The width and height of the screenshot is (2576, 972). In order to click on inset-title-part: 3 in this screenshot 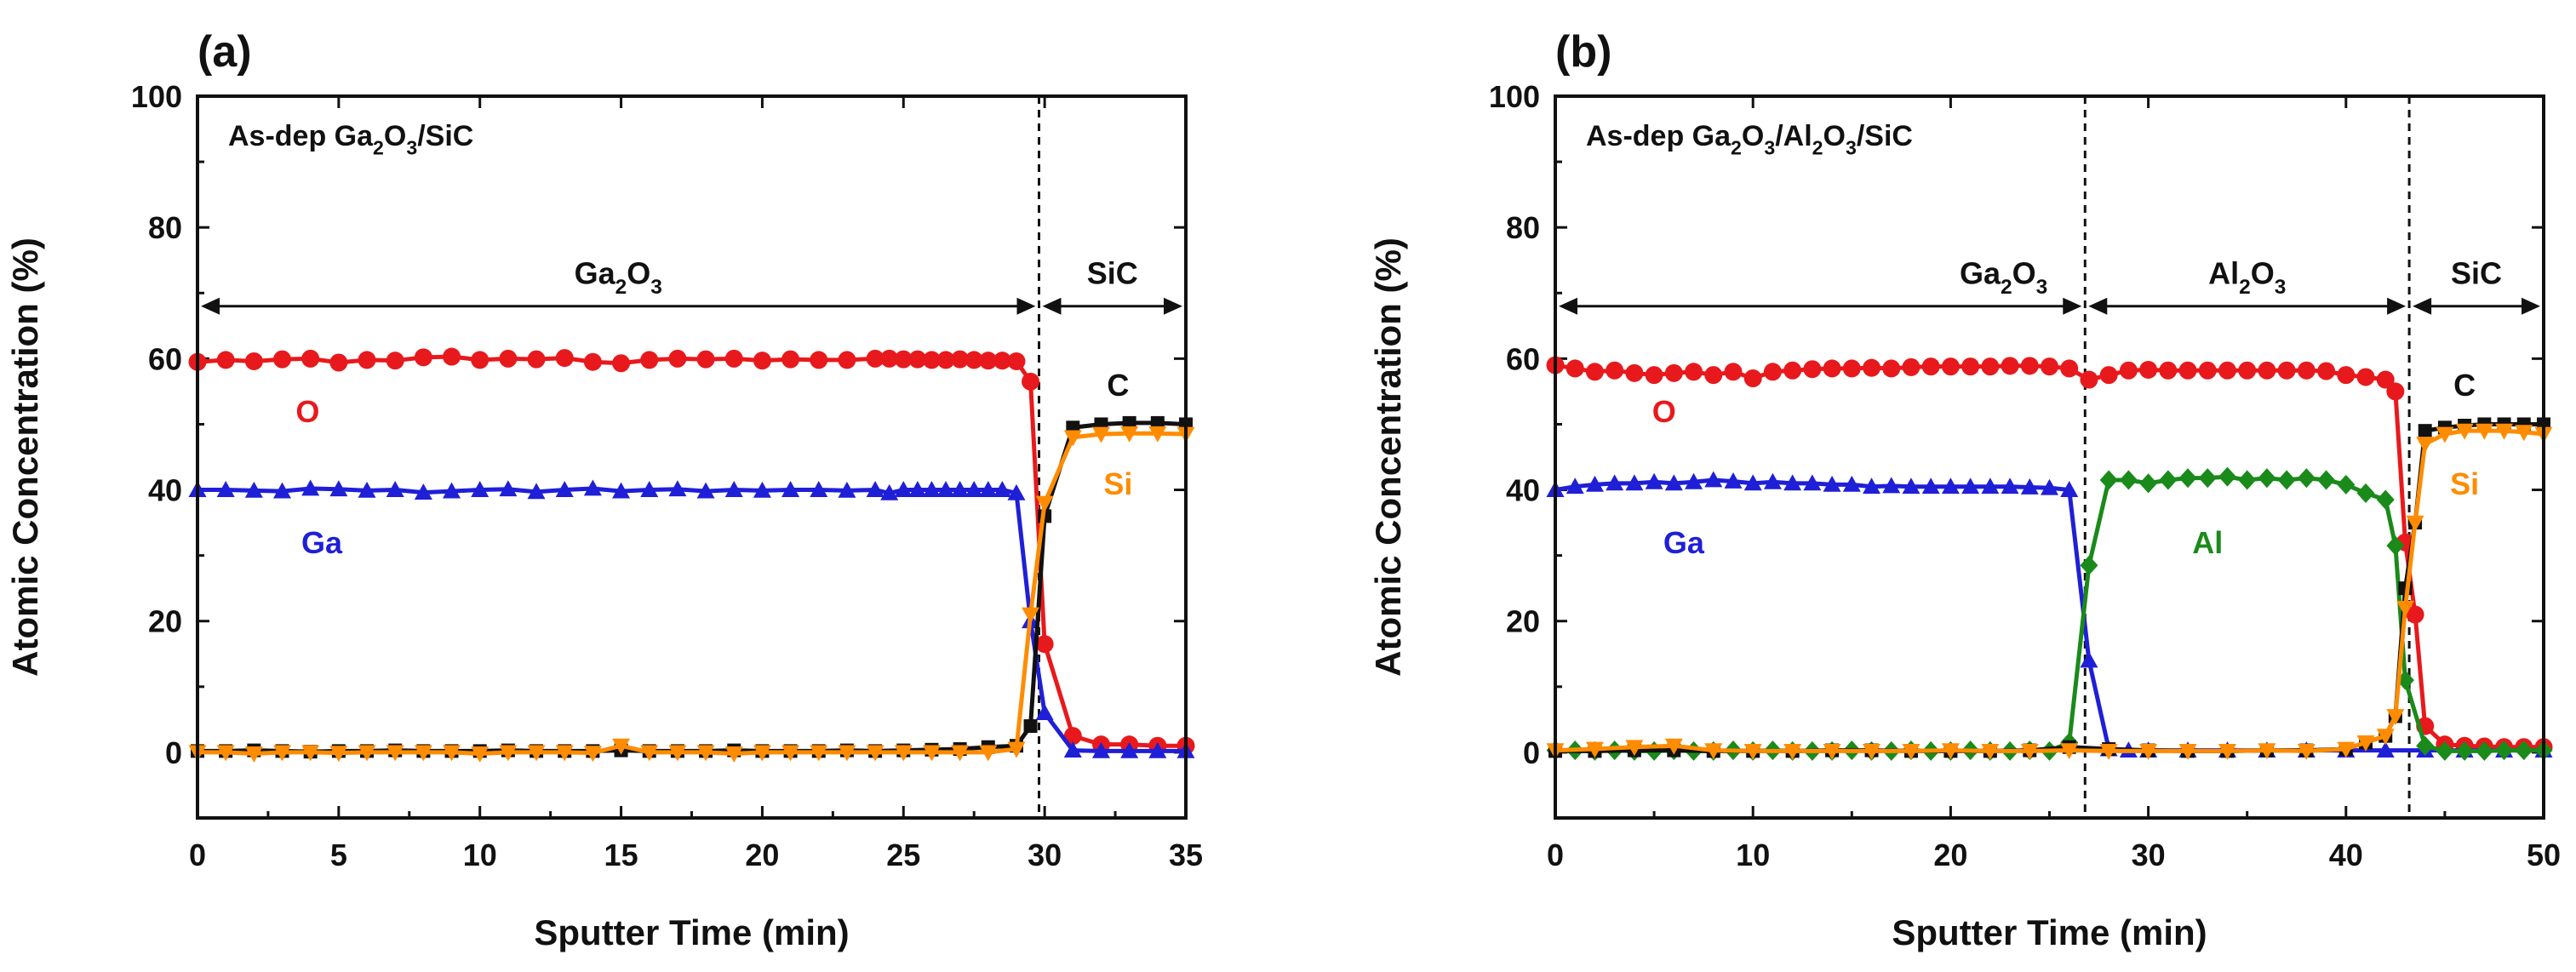, I will do `click(1851, 148)`.